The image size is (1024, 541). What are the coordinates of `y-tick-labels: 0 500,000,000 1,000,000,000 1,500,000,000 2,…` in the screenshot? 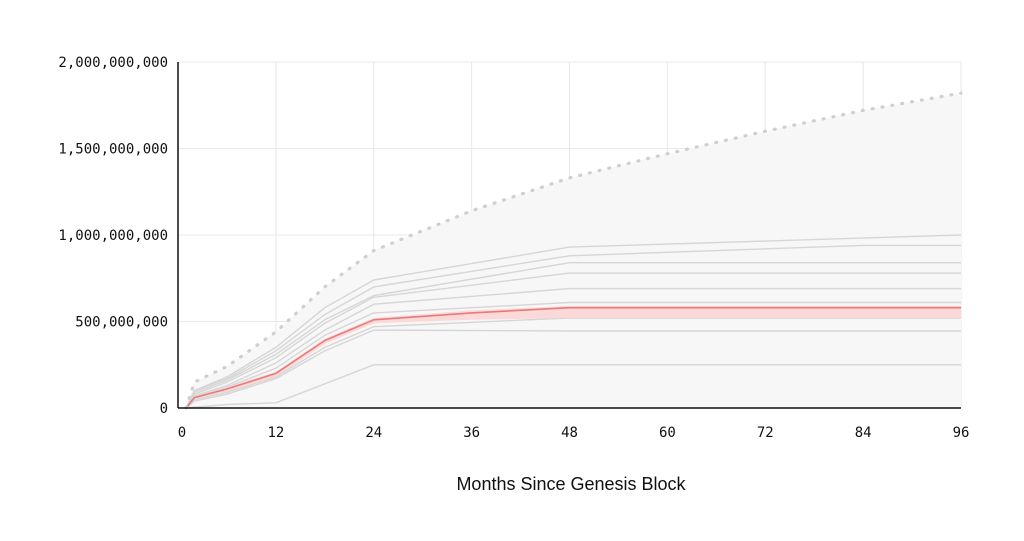 It's located at (113, 236).